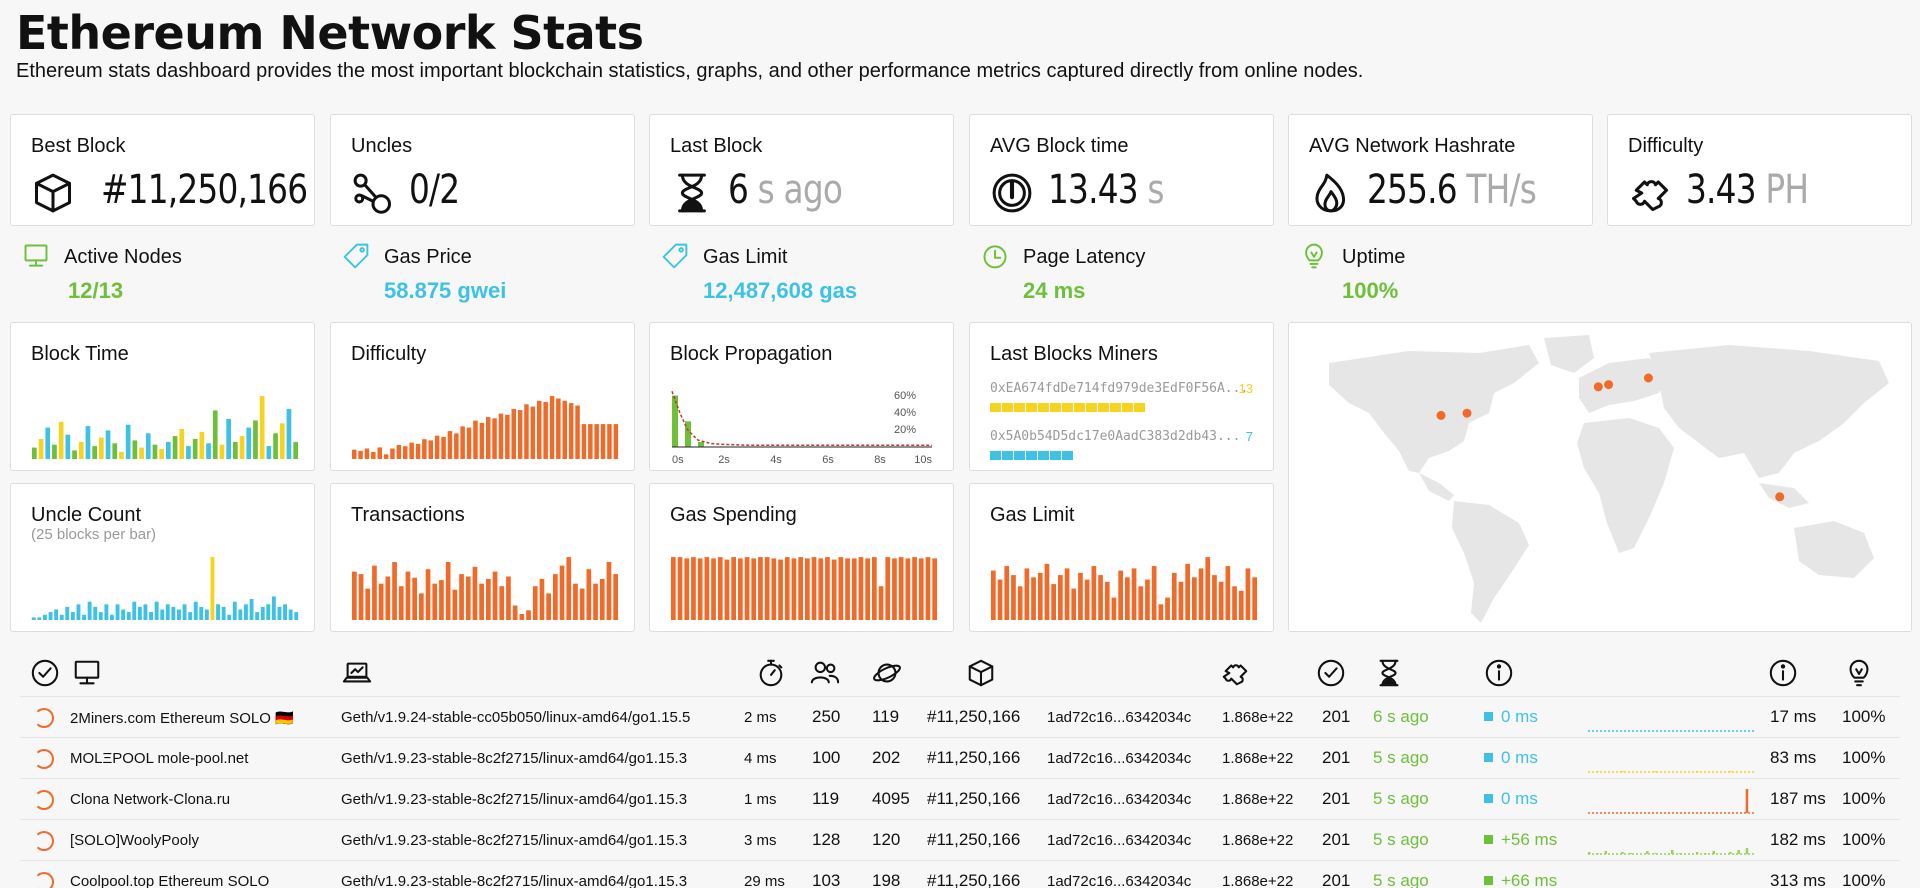 This screenshot has width=1920, height=888. What do you see at coordinates (887, 673) in the screenshot?
I see `planet-icon` at bounding box center [887, 673].